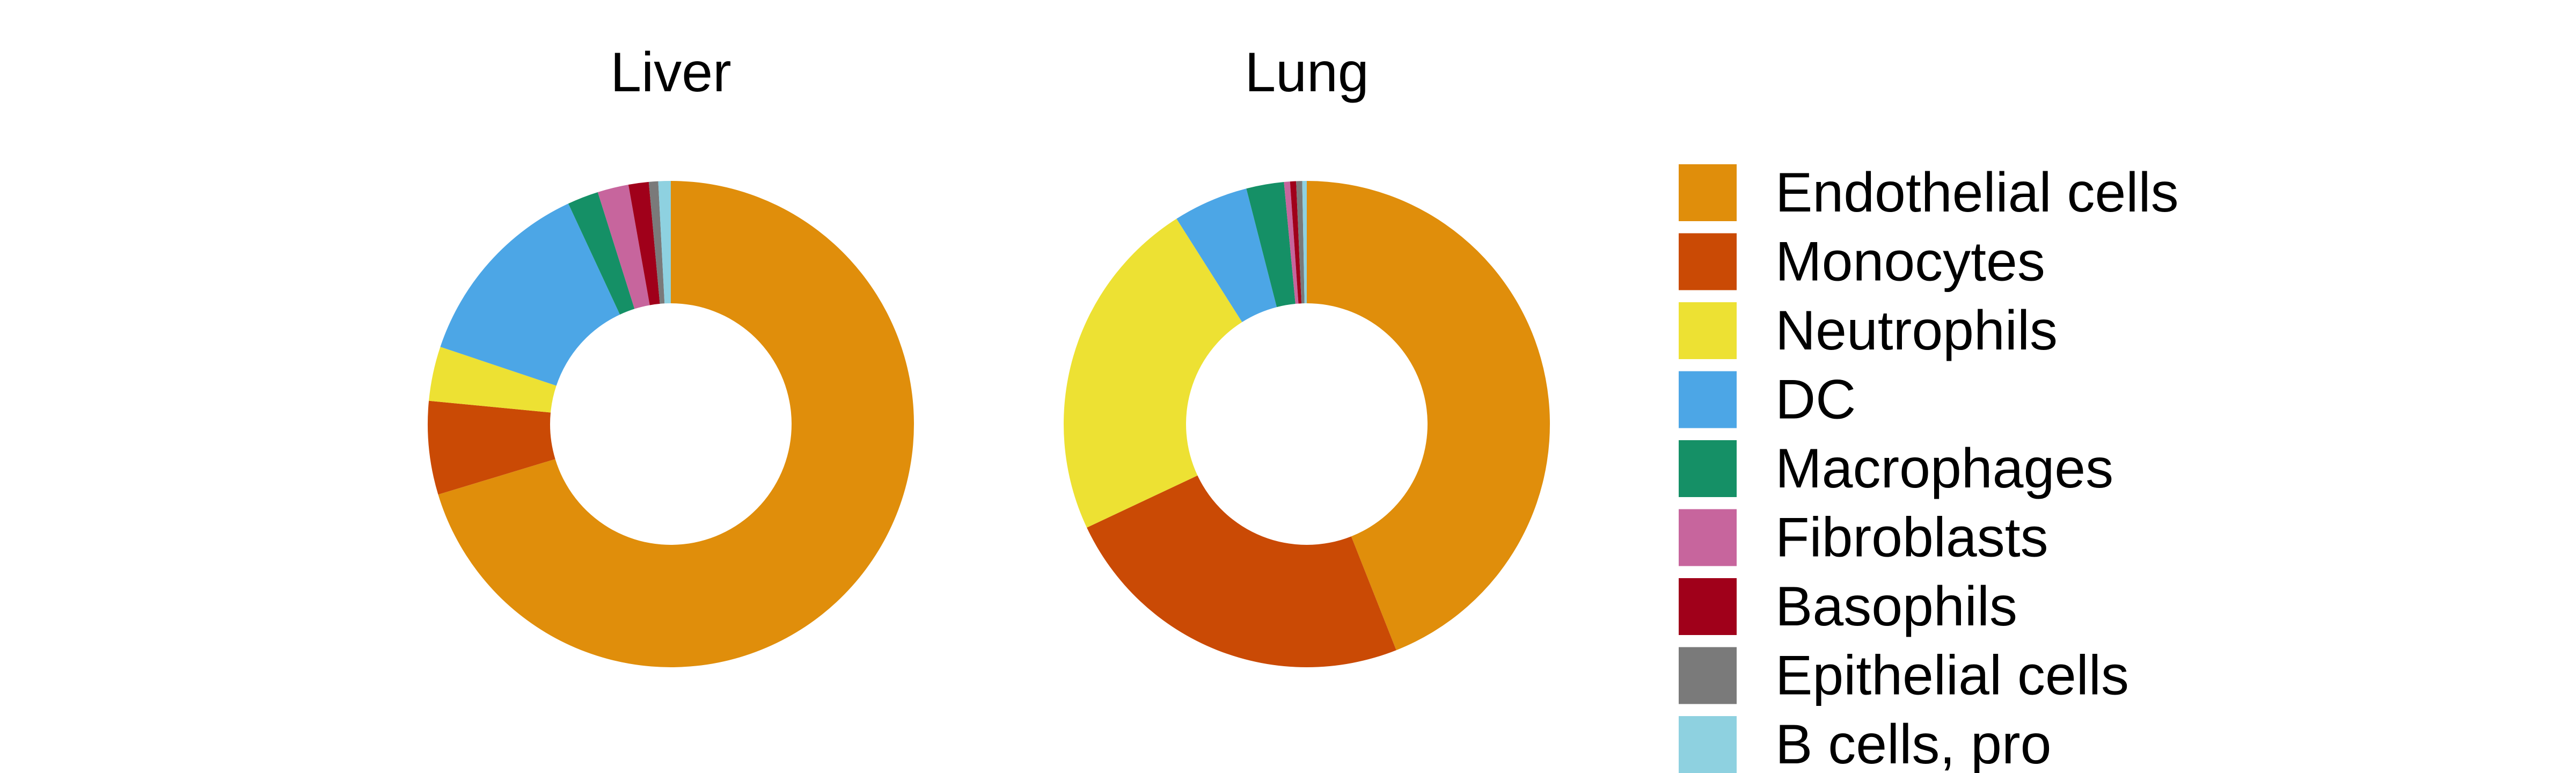 This screenshot has width=2576, height=773. I want to click on legend-item-endothelial-cells: Endothelial cells, so click(1929, 193).